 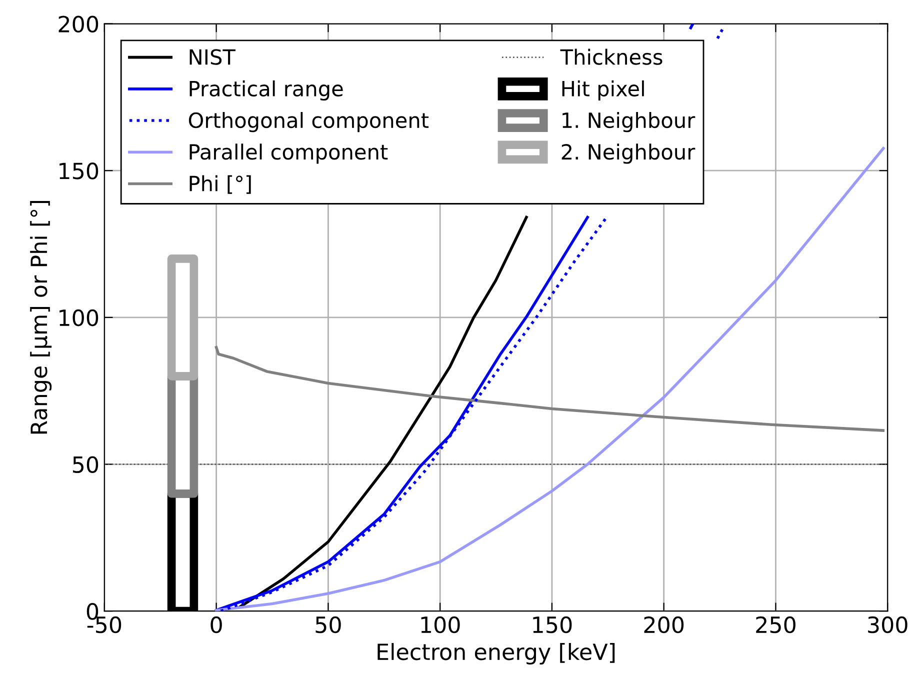 What do you see at coordinates (328, 625) in the screenshot?
I see `x-tick-label: 50` at bounding box center [328, 625].